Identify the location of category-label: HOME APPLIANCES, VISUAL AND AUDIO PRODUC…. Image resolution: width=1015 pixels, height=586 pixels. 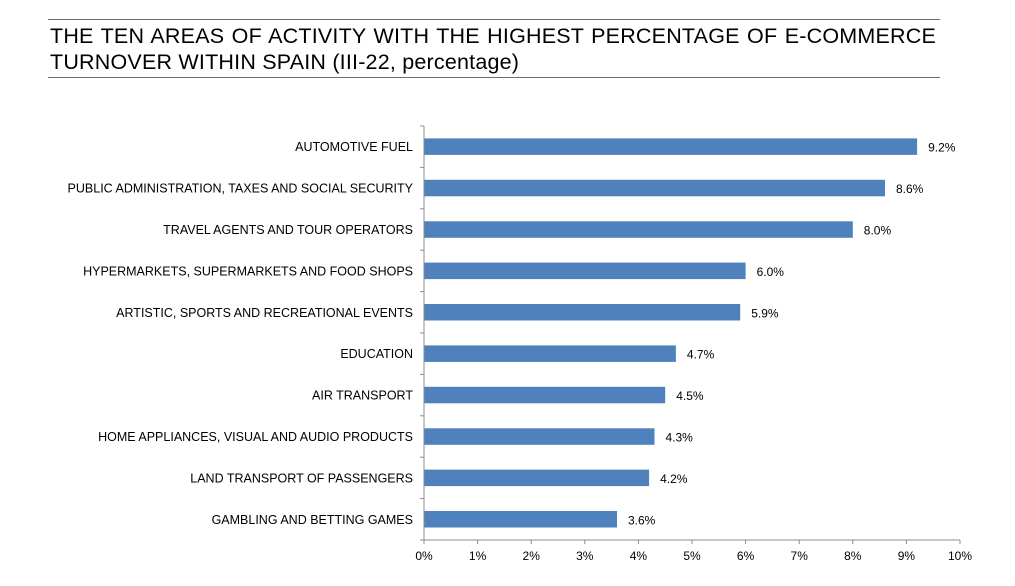
(255, 437).